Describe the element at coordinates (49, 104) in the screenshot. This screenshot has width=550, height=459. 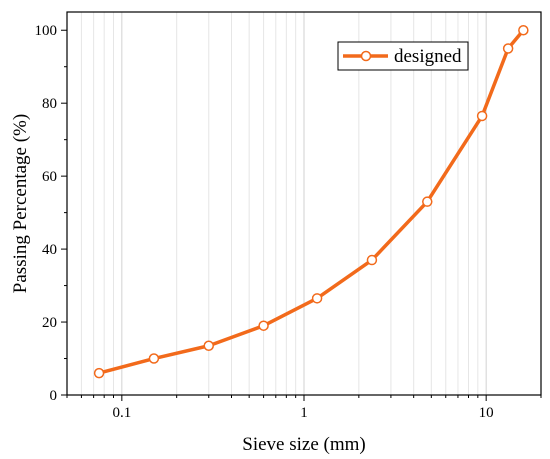
I see `y-tick-label: 80` at that location.